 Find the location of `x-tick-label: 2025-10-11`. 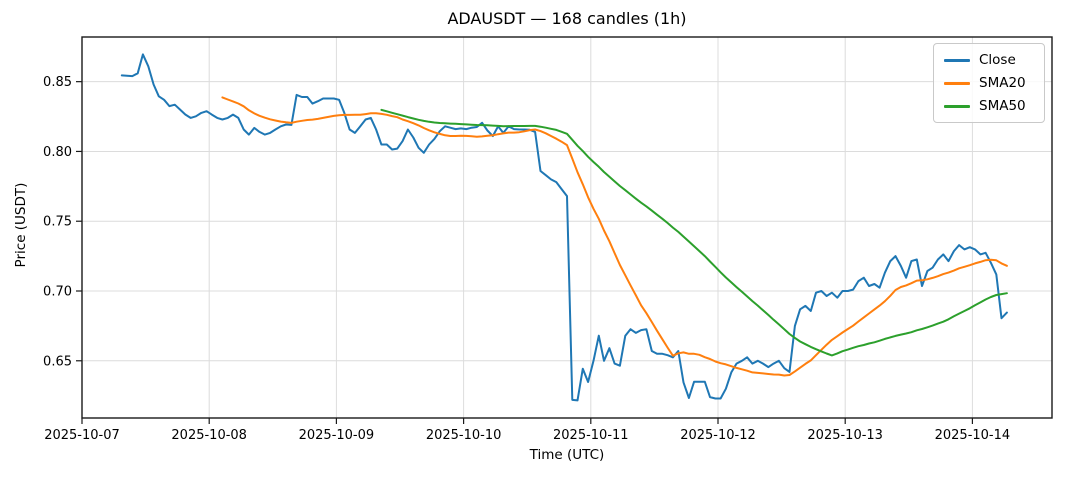

x-tick-label: 2025-10-11 is located at coordinates (591, 435).